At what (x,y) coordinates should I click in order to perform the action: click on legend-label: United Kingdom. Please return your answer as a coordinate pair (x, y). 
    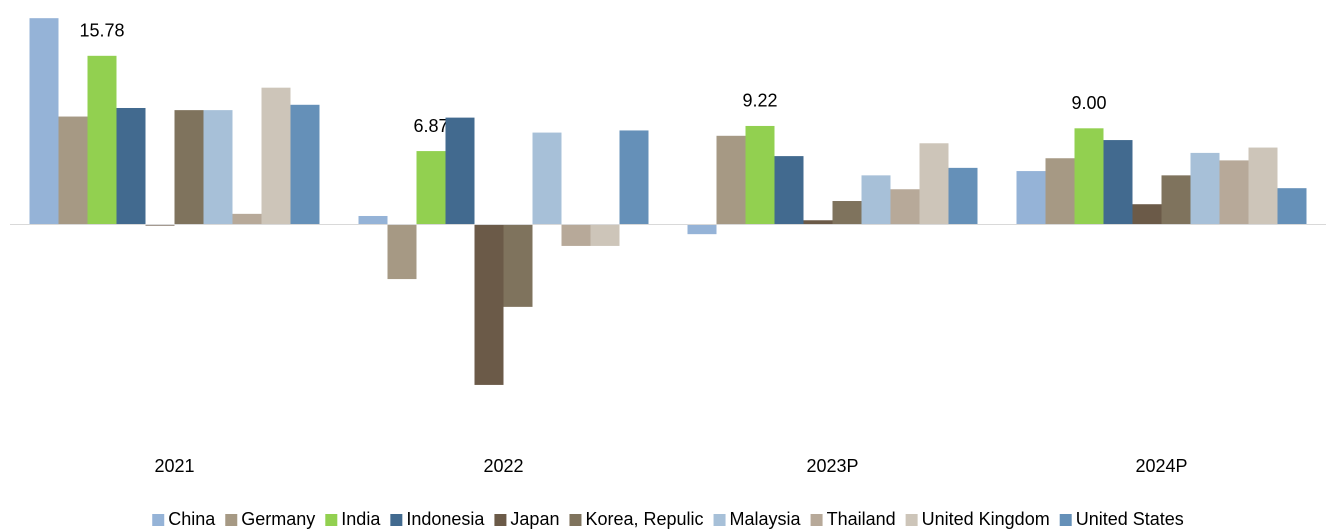
    Looking at the image, I should click on (986, 519).